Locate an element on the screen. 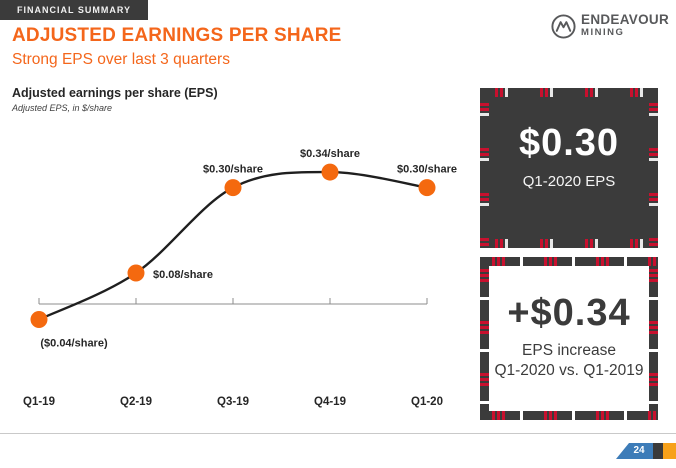  x-label-Q4-19: Q4-19 is located at coordinates (330, 402).